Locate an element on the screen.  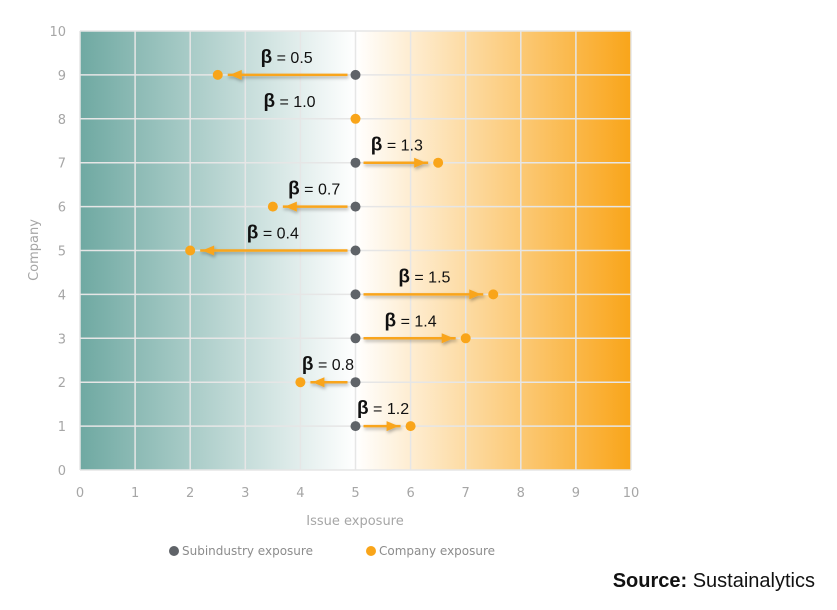
x-tick-label: 5 is located at coordinates (355, 493).